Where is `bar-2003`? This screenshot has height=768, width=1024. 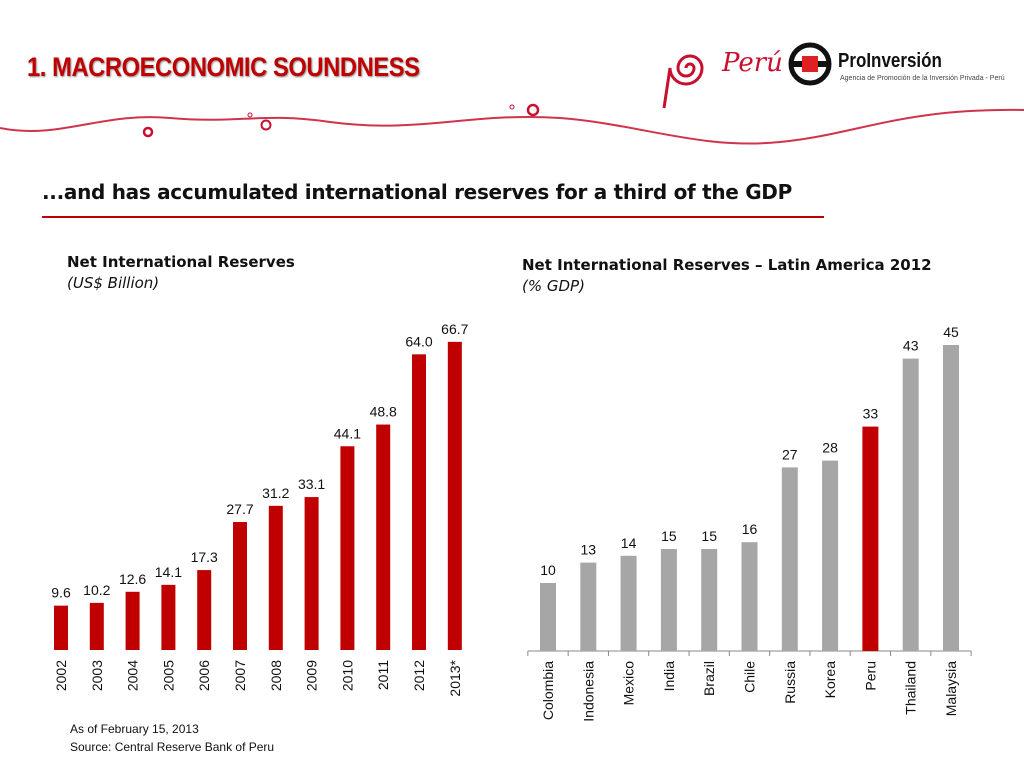
bar-2003 is located at coordinates (96, 626).